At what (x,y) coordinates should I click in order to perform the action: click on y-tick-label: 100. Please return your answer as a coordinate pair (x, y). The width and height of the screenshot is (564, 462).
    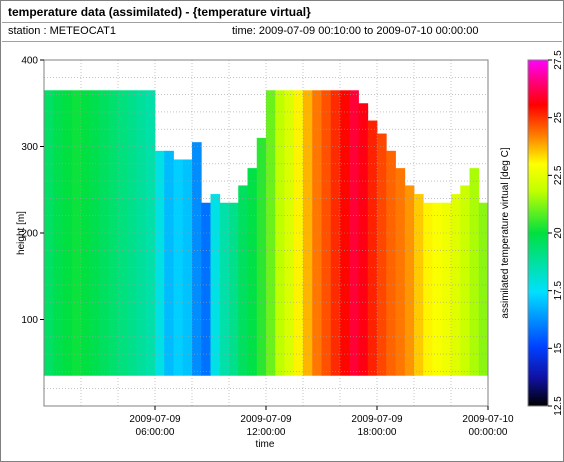
    Looking at the image, I should click on (29, 320).